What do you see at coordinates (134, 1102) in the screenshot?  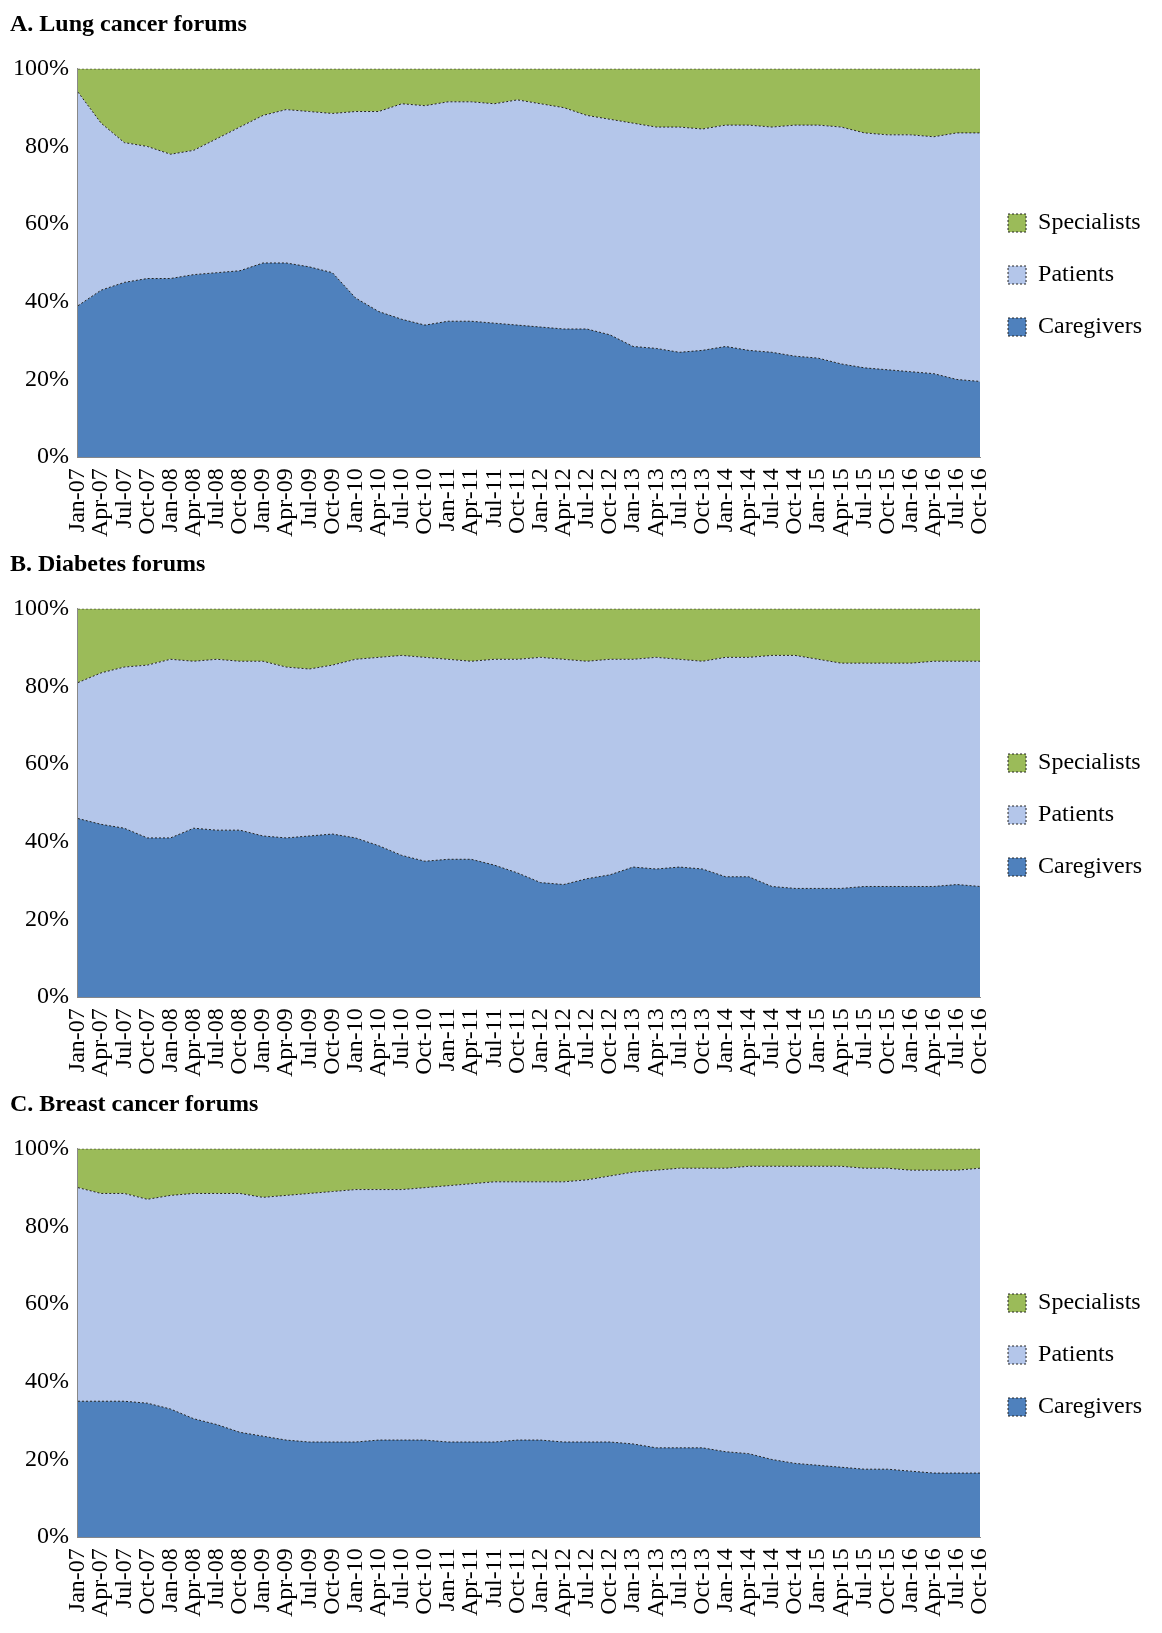 I see `chart-title: C. Breast cancer forums` at bounding box center [134, 1102].